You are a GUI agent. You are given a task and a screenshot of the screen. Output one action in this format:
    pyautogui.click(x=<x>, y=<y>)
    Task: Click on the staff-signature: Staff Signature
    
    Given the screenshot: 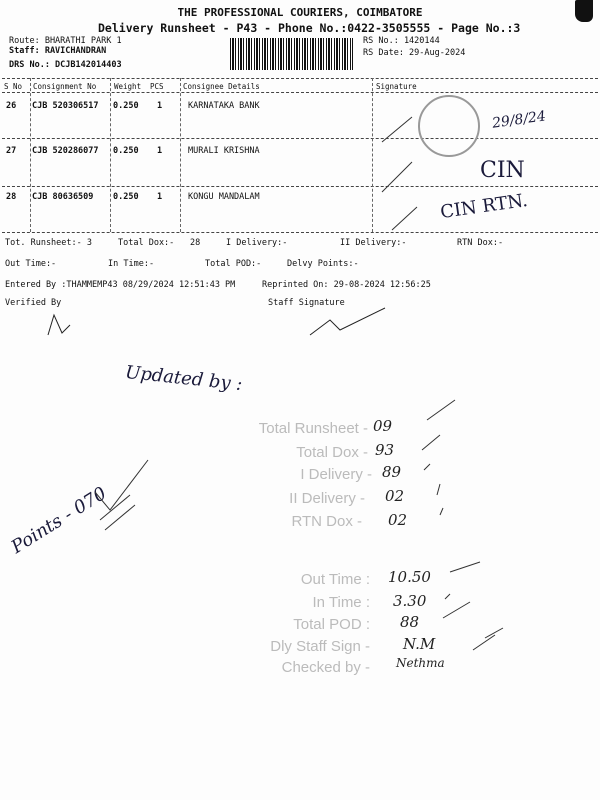 What is the action you would take?
    pyautogui.click(x=306, y=303)
    